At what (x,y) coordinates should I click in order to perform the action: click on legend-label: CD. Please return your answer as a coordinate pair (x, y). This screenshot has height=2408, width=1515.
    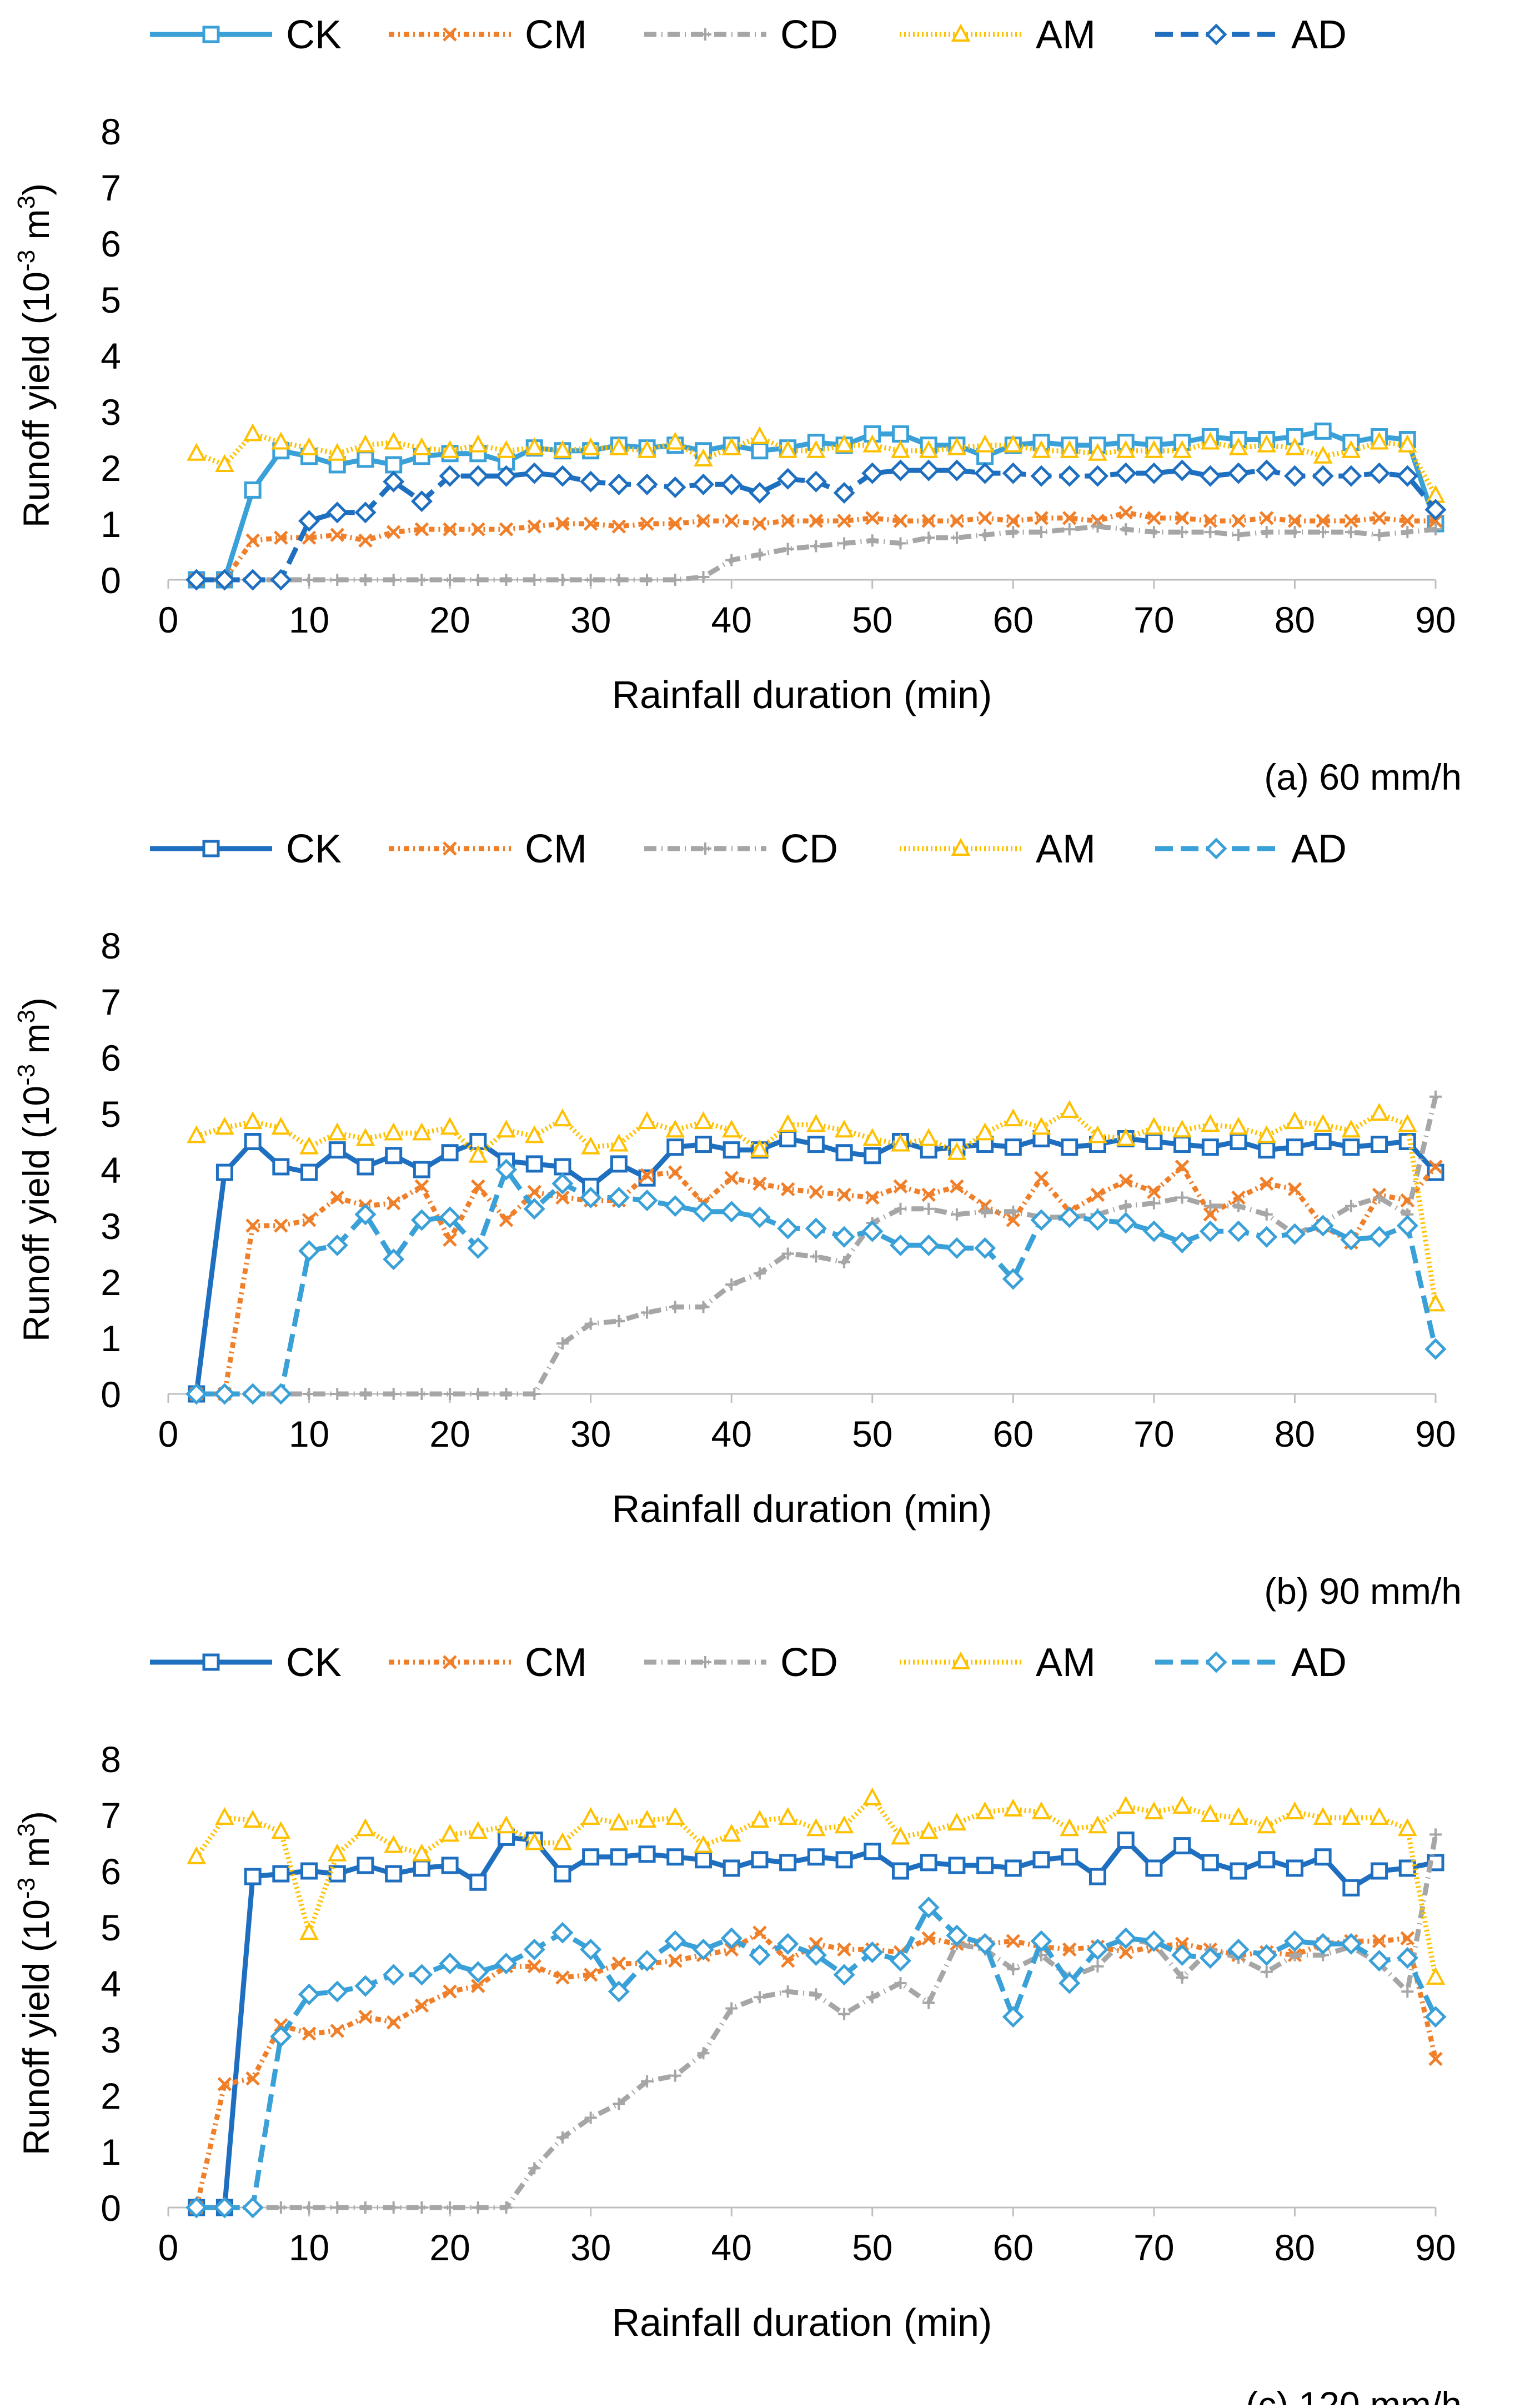
    Looking at the image, I should click on (809, 1663).